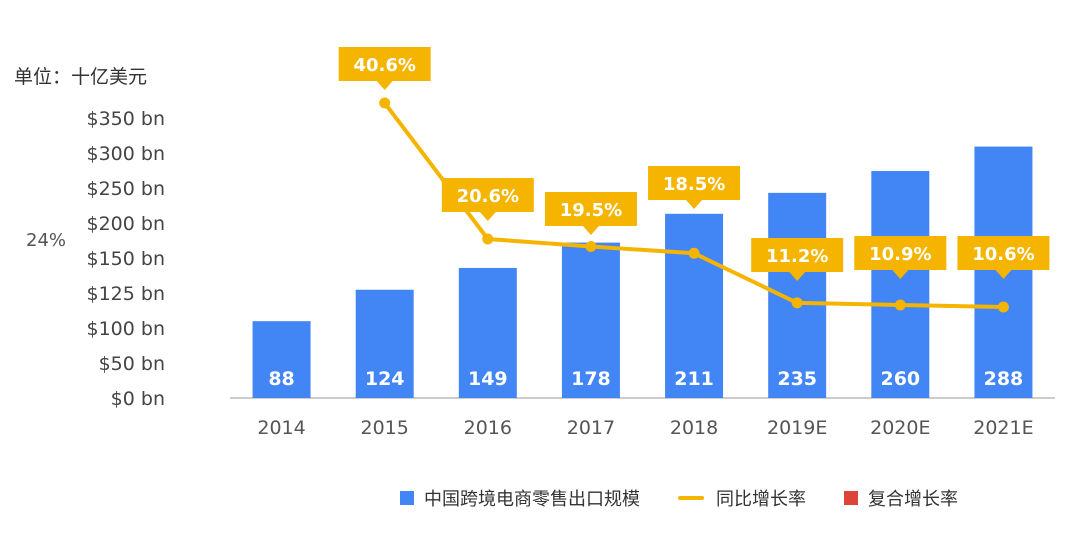  I want to click on bar-value-label: 178, so click(591, 379).